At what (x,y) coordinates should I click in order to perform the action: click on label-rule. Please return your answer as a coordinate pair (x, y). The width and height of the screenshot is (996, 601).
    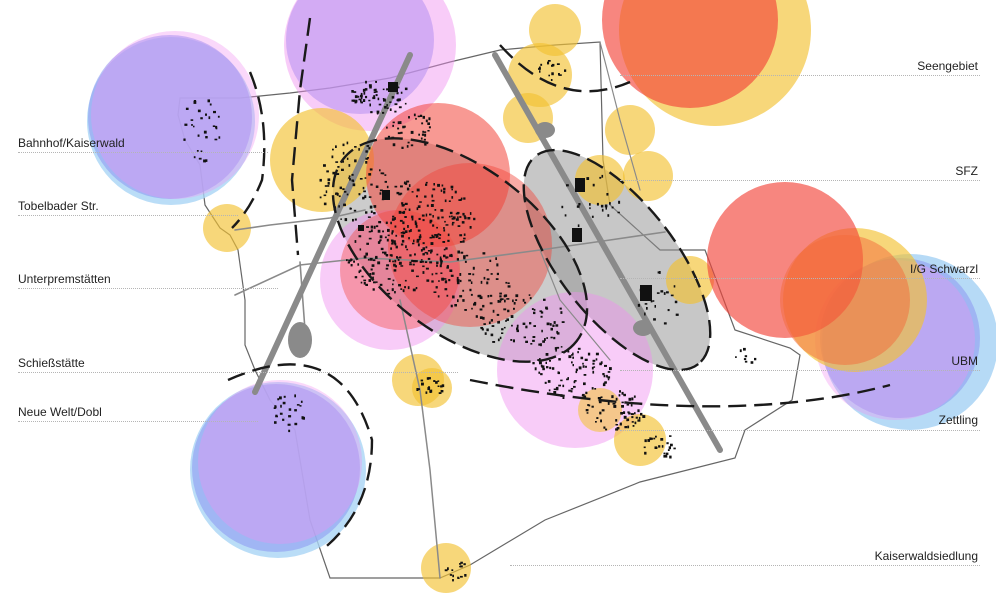
    Looking at the image, I should click on (800, 370).